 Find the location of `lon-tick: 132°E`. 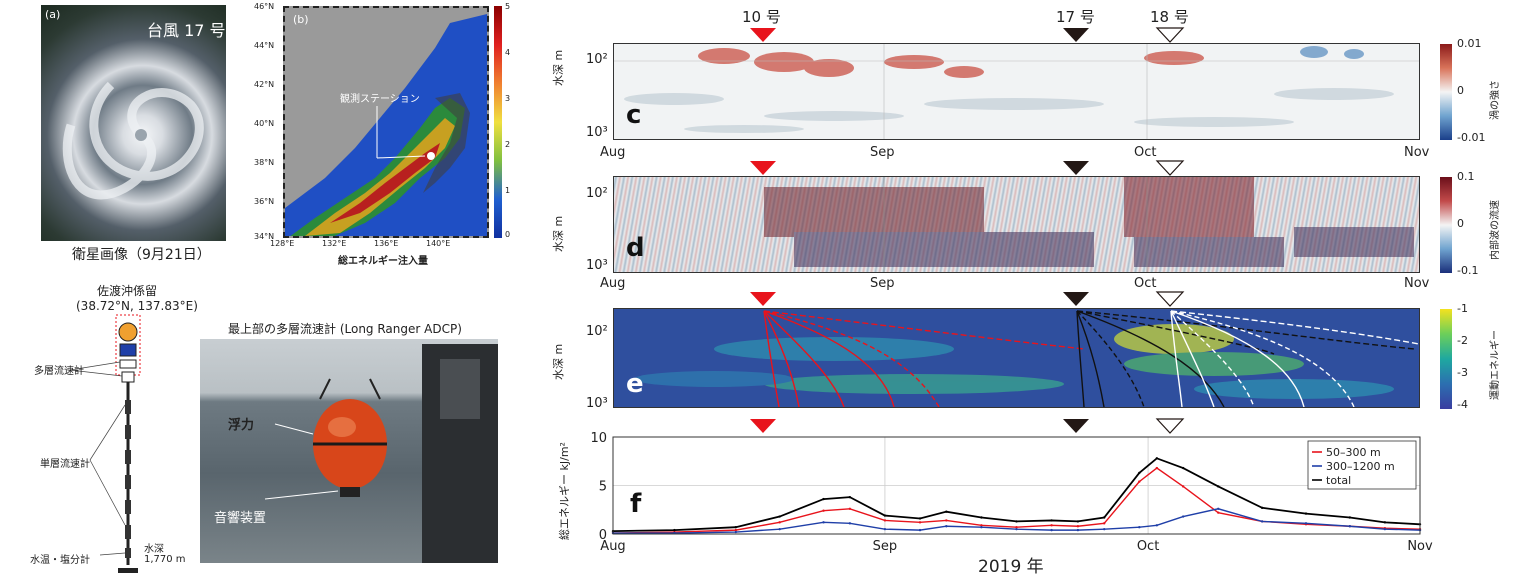

lon-tick: 132°E is located at coordinates (334, 243).